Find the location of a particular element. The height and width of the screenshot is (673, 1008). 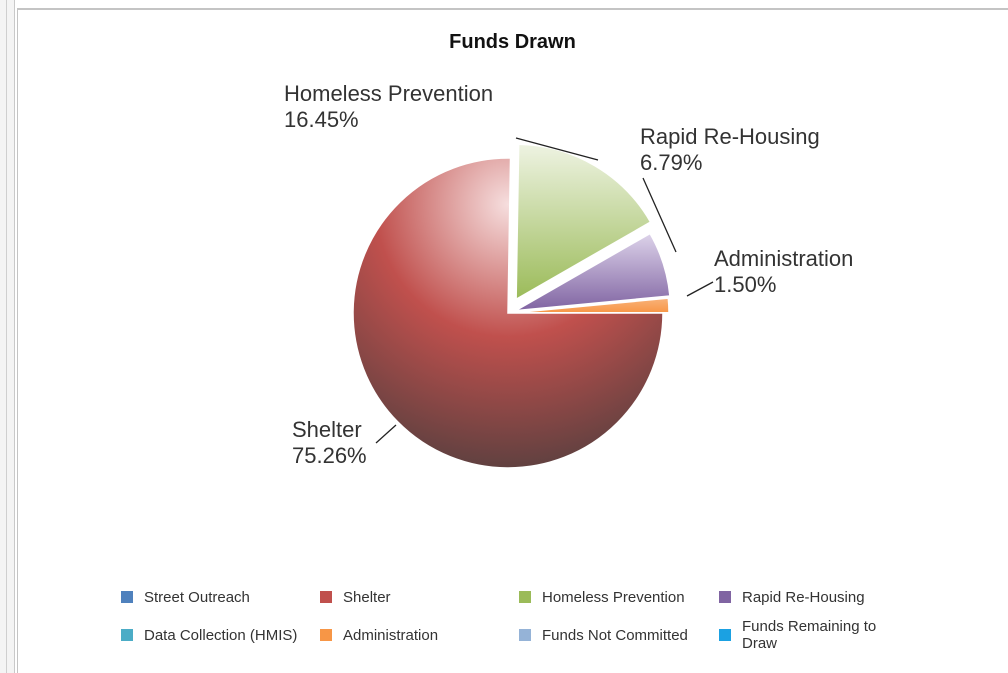

legend-label: Street Outreach is located at coordinates (197, 597).